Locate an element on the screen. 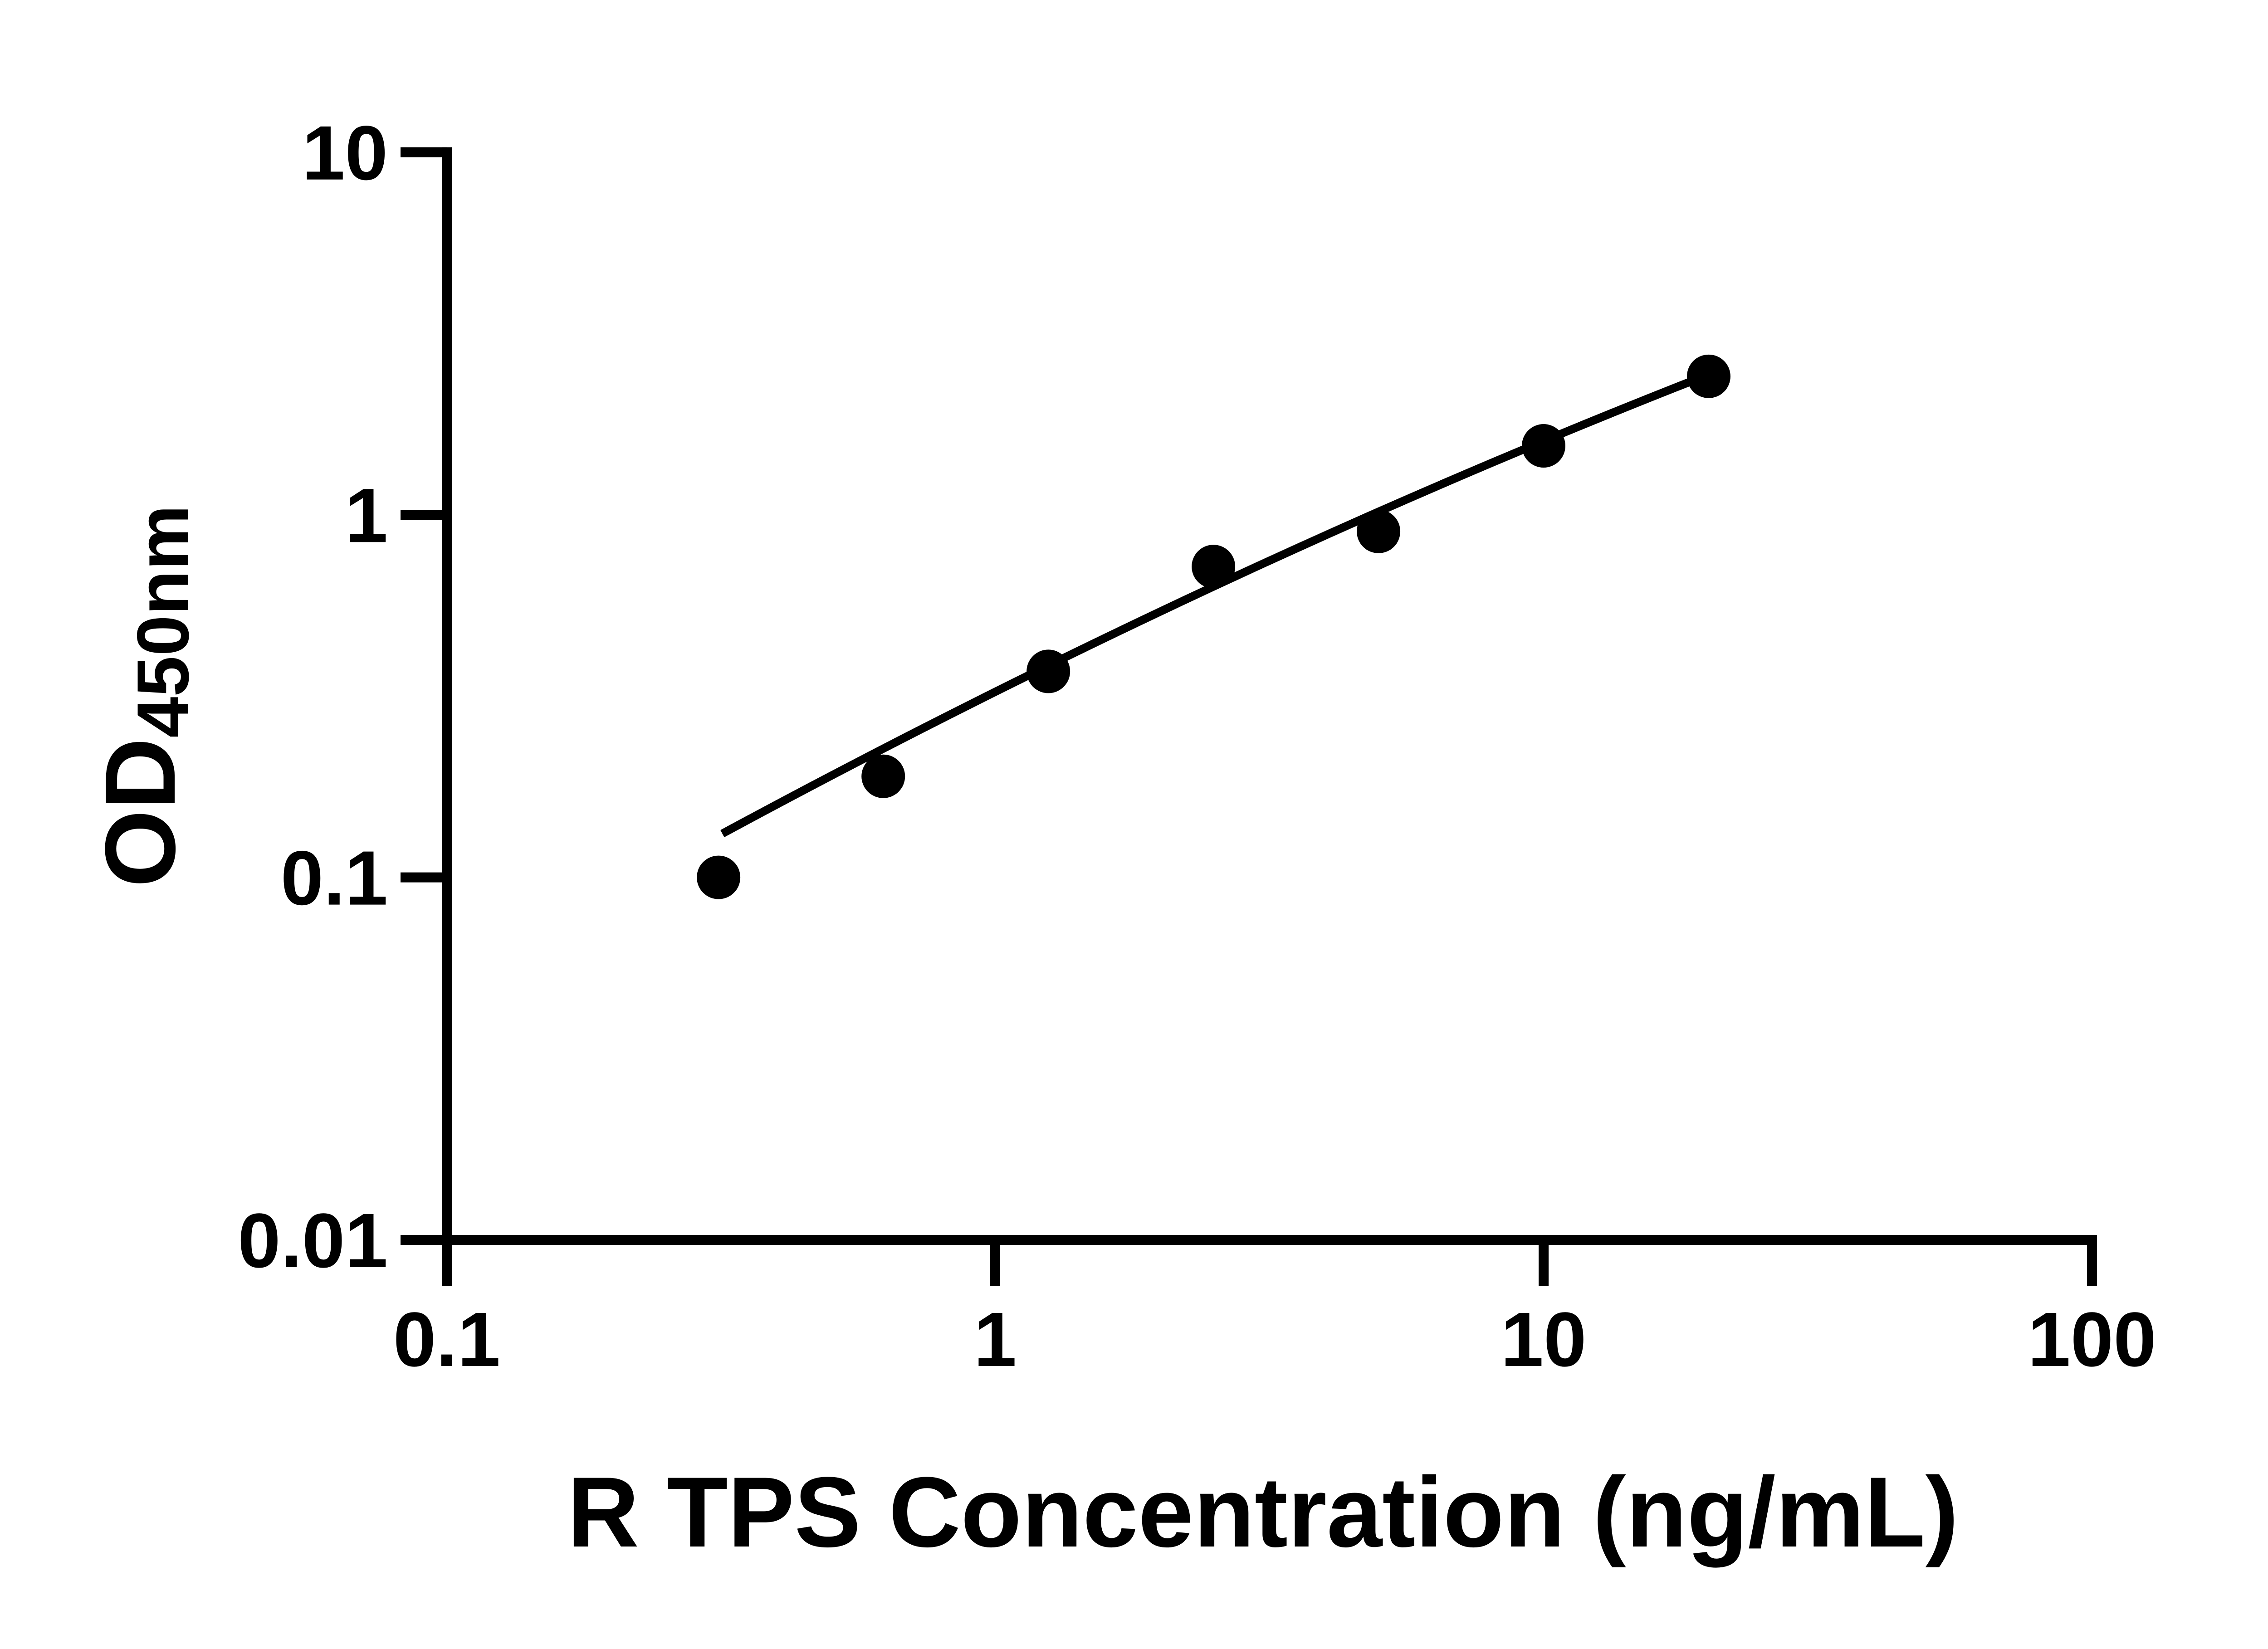 The image size is (2268, 1649). y-tick-label: 0.1 is located at coordinates (334, 879).